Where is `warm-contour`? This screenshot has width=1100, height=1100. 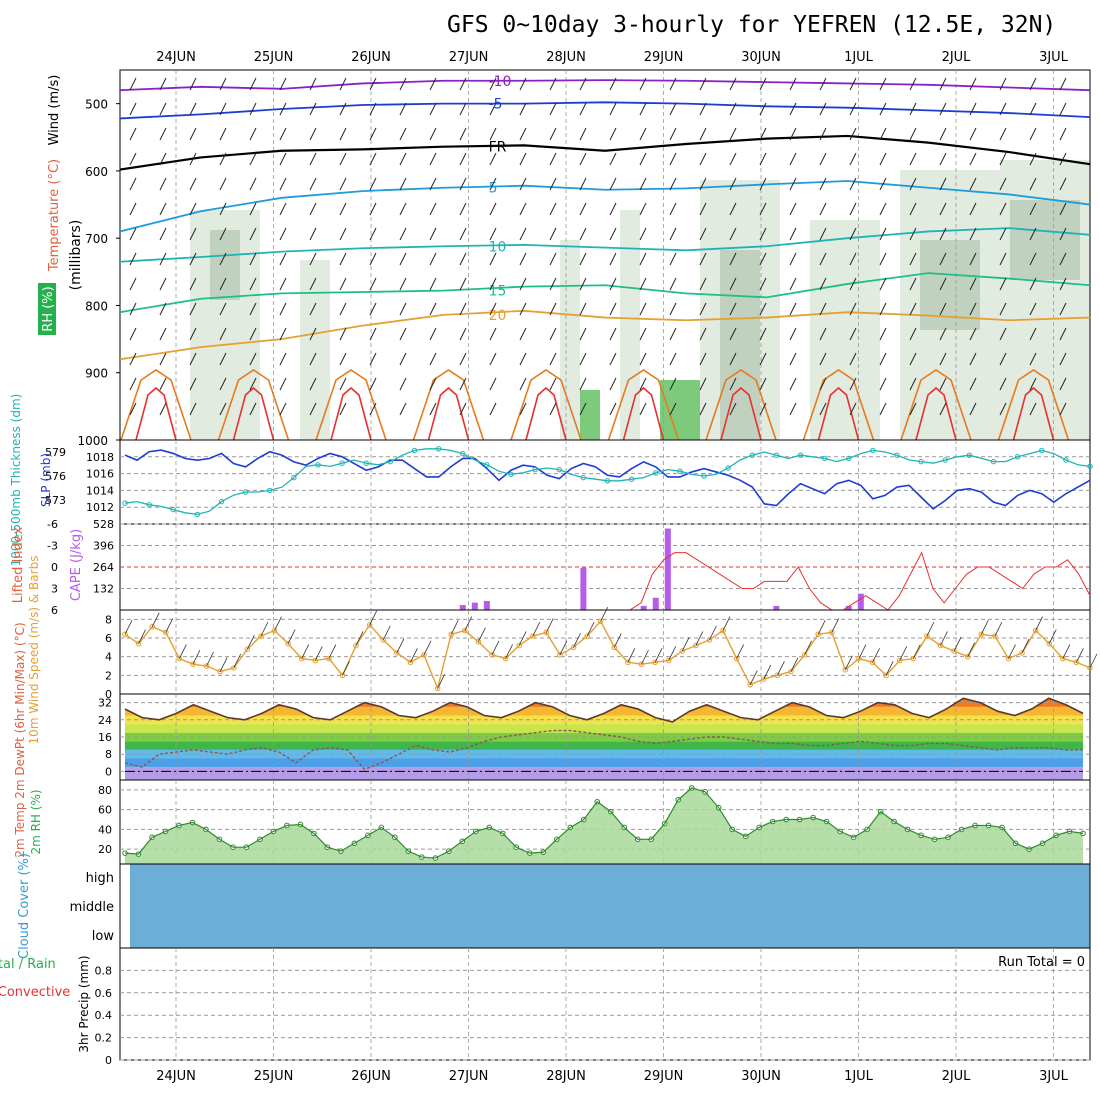
warm-contour is located at coordinates (351, 405).